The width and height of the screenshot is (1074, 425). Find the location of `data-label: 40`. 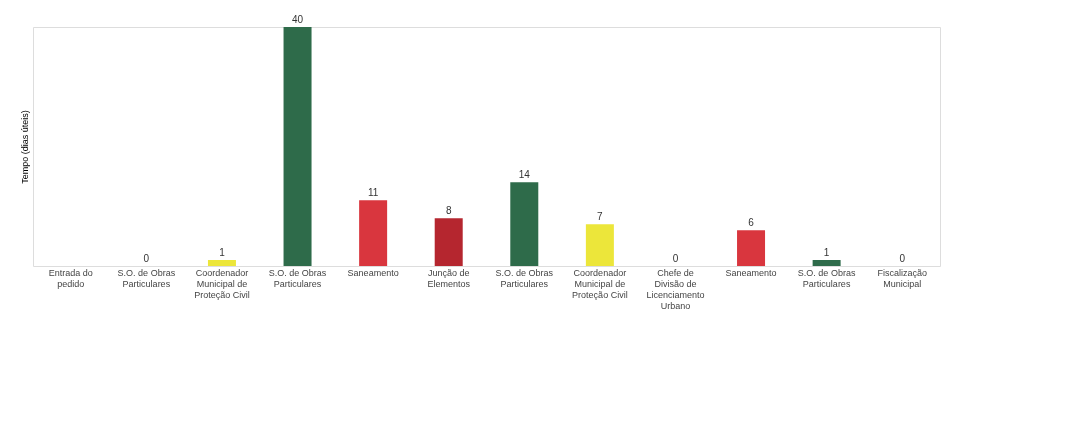

data-label: 40 is located at coordinates (297, 19).